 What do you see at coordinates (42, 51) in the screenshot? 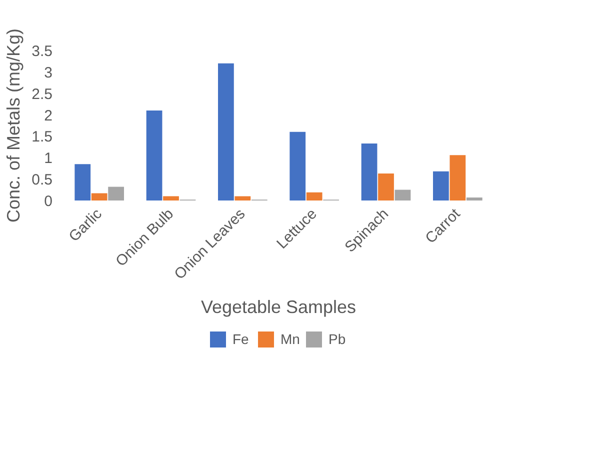
I see `y-tick-label: 3.5` at bounding box center [42, 51].